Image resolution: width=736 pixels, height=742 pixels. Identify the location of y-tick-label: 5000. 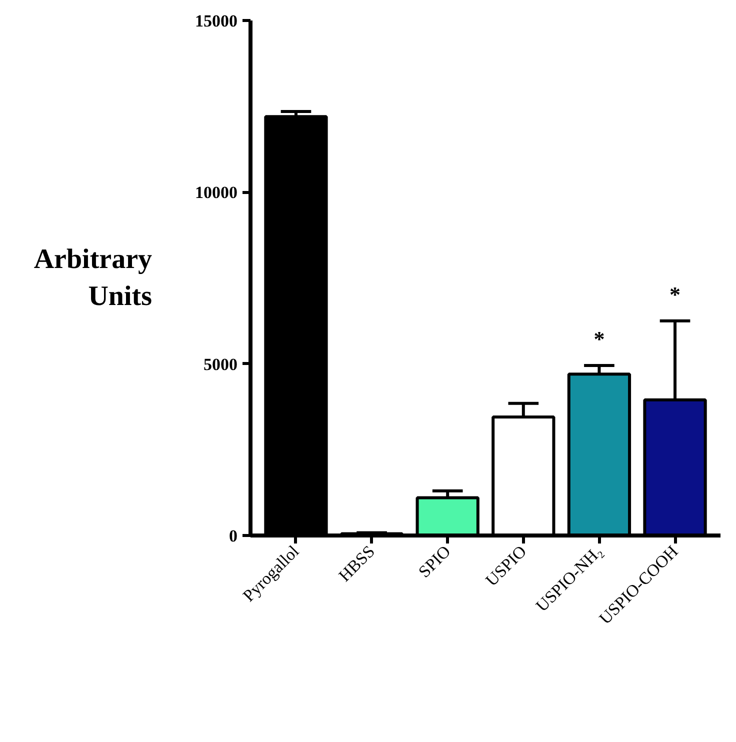
(221, 364).